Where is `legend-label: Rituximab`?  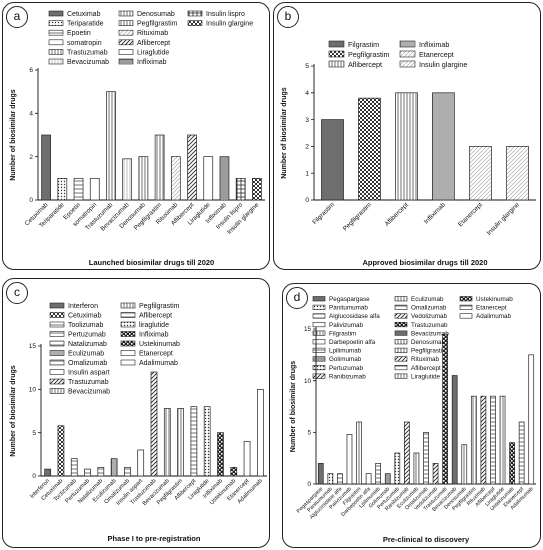
legend-label: Rituximab is located at coordinates (152, 33).